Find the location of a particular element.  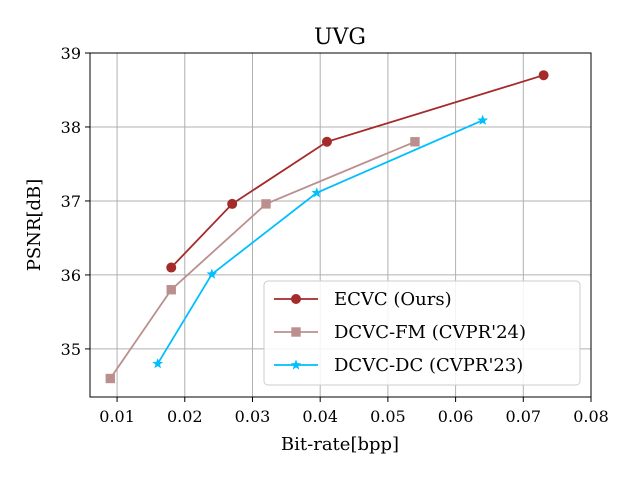

x-tick-label: 0.04 is located at coordinates (320, 416).